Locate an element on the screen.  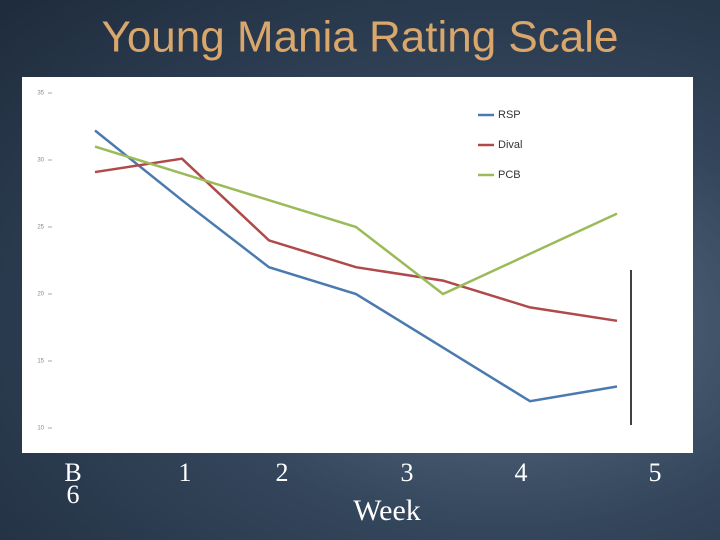
x-label: 2 is located at coordinates (282, 472).